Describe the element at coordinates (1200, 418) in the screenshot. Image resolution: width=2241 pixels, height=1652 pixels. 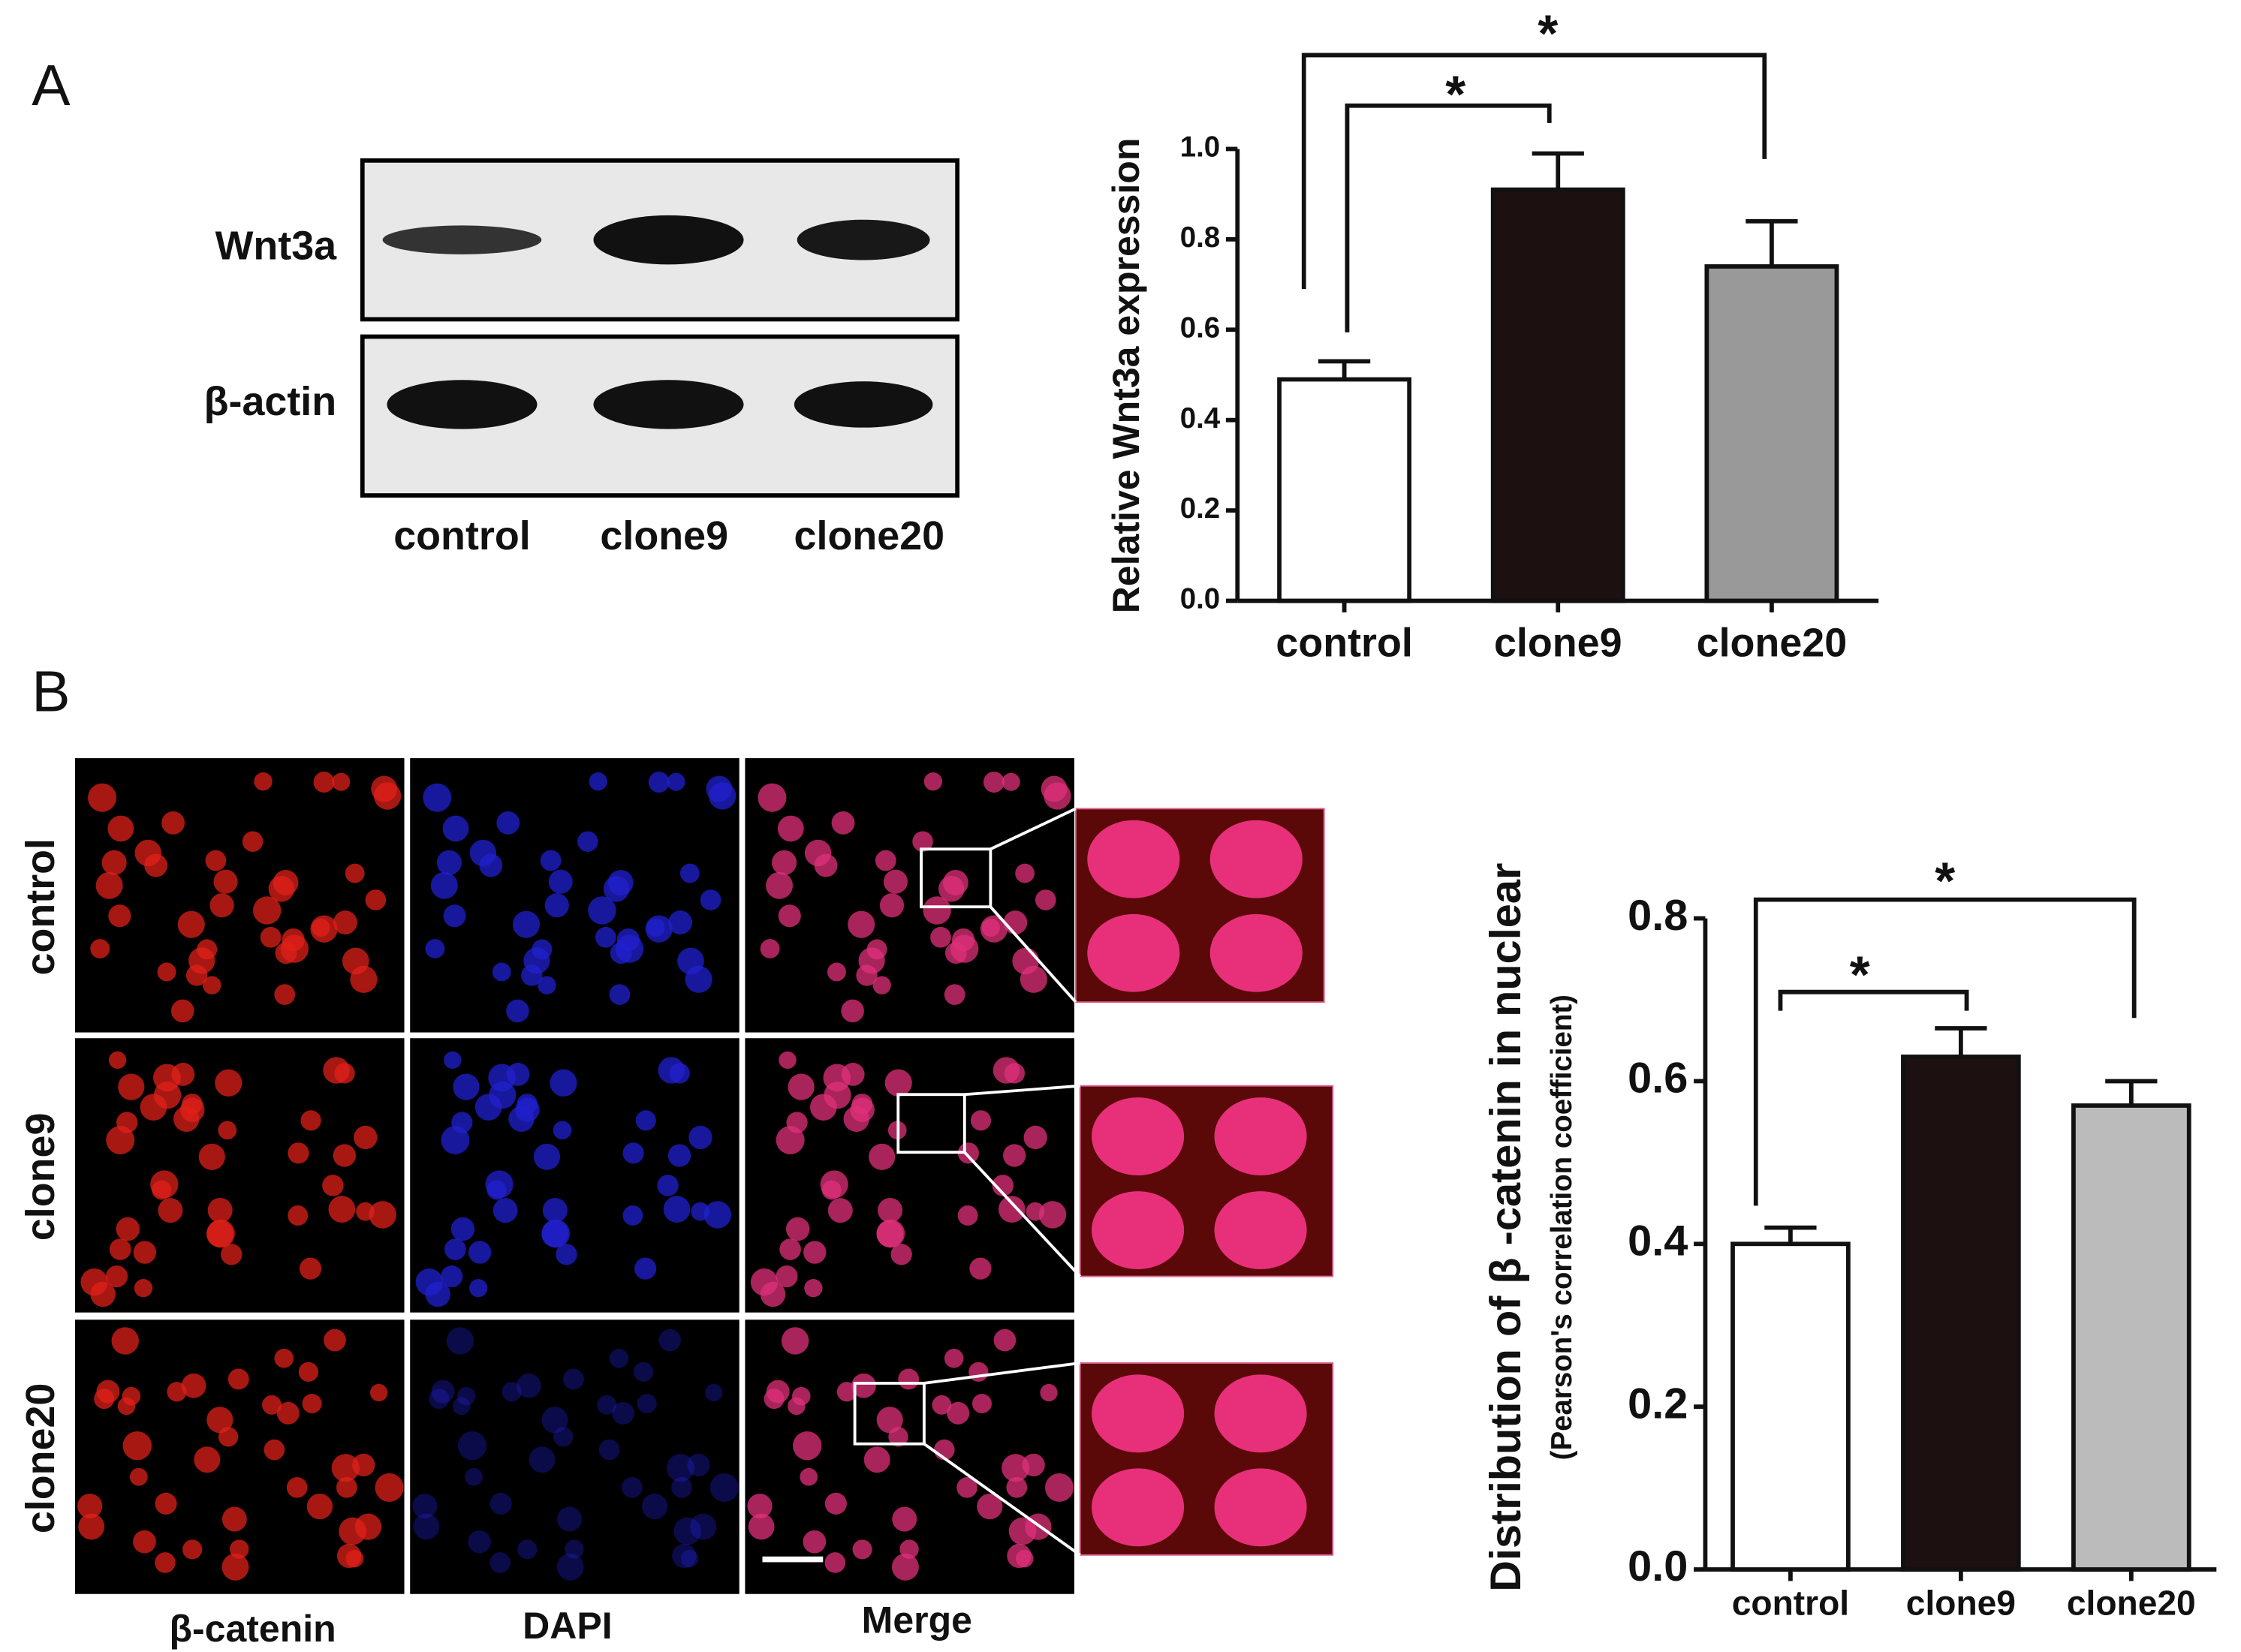
I see `y-tick-label: 0.4` at that location.